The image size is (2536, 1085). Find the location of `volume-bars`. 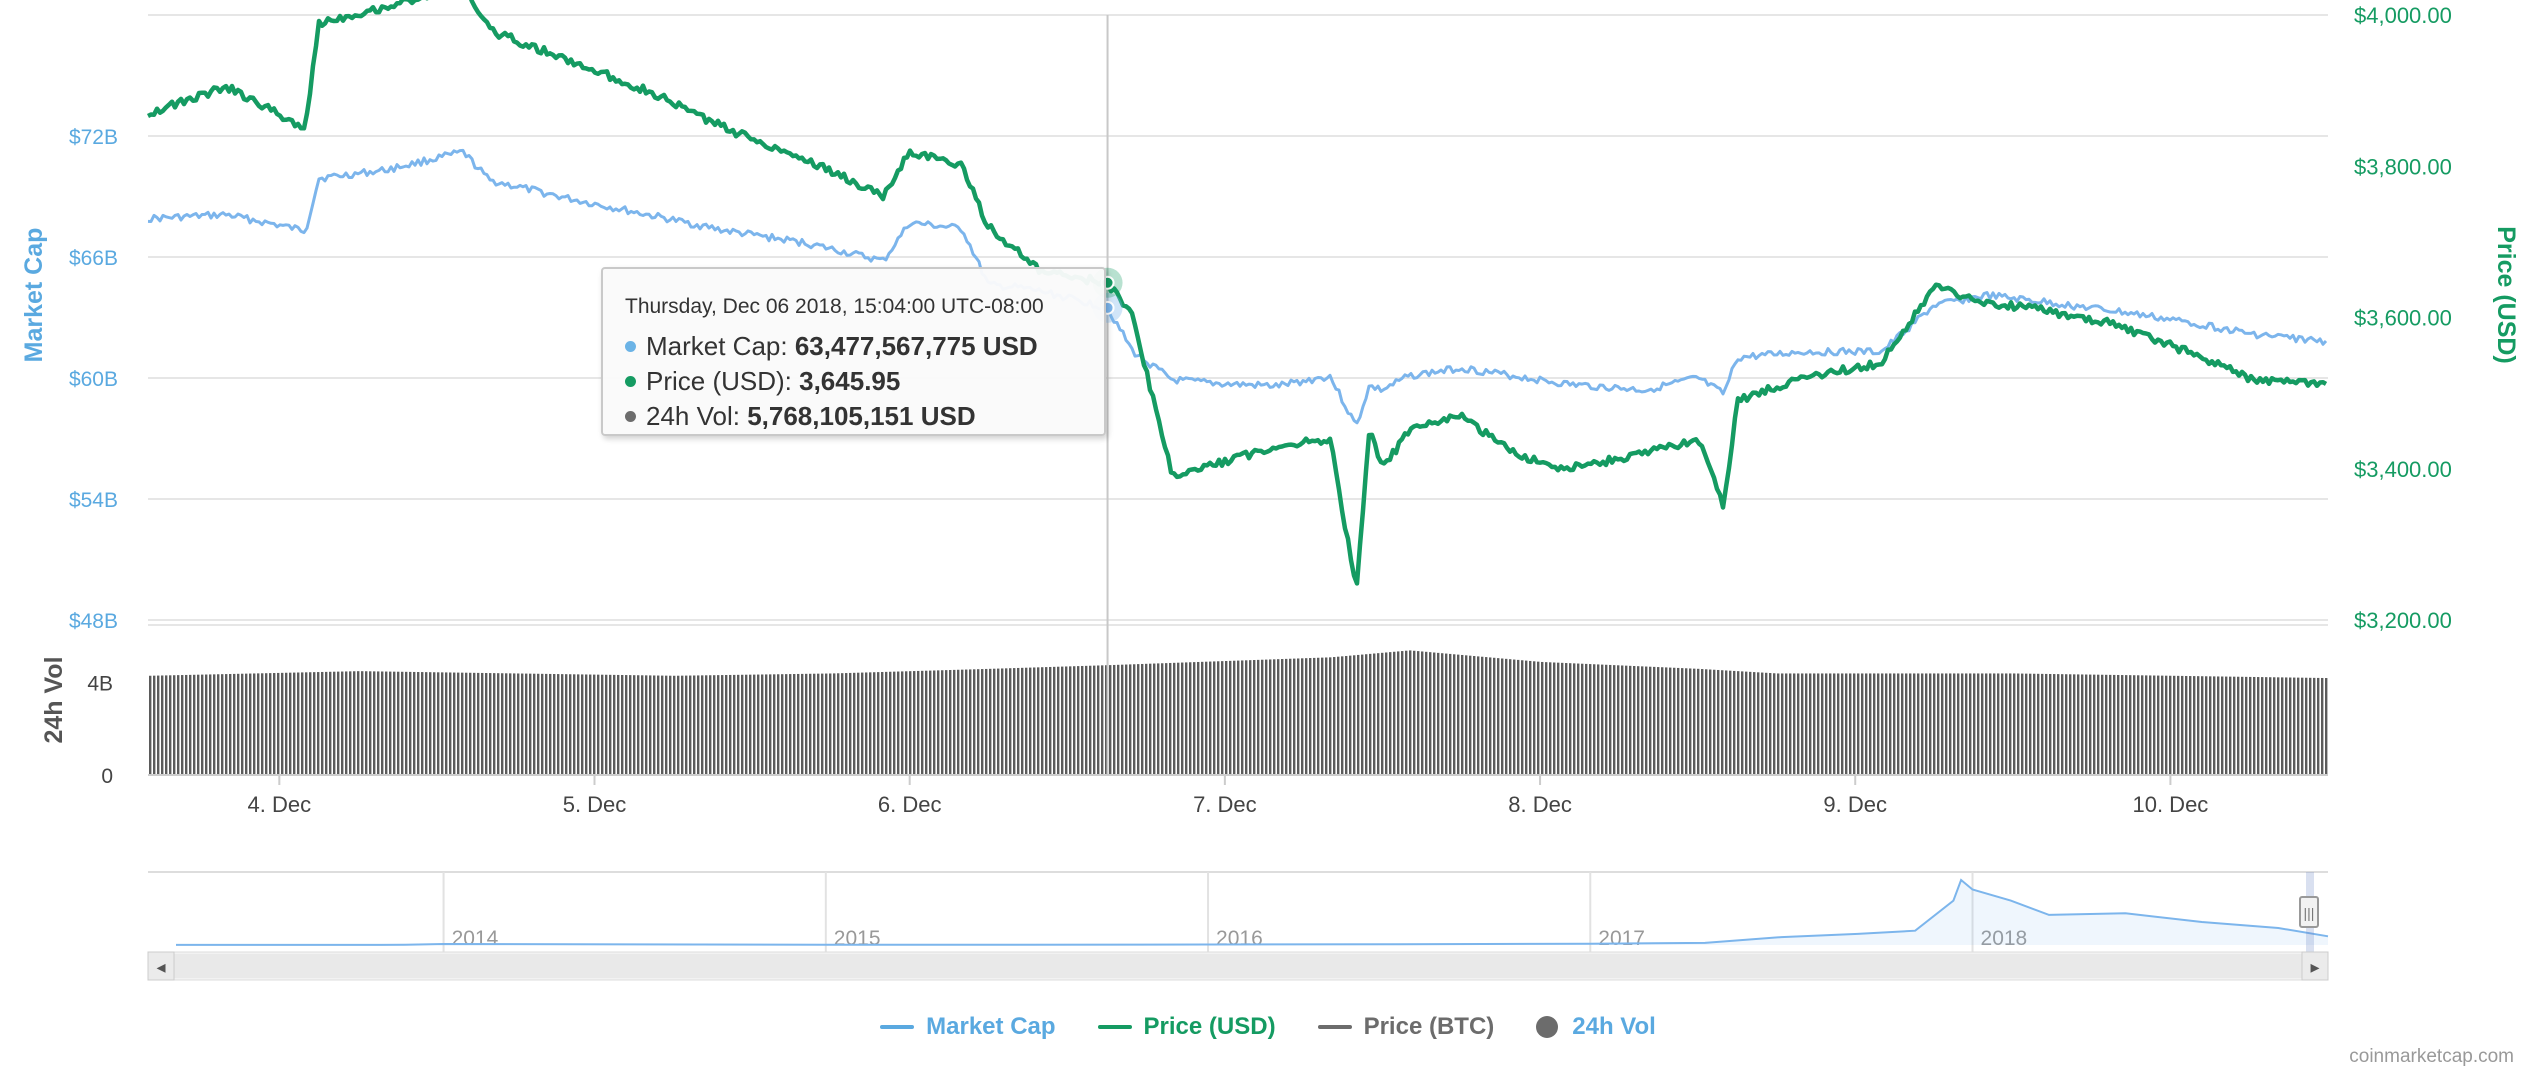

volume-bars is located at coordinates (1238, 712).